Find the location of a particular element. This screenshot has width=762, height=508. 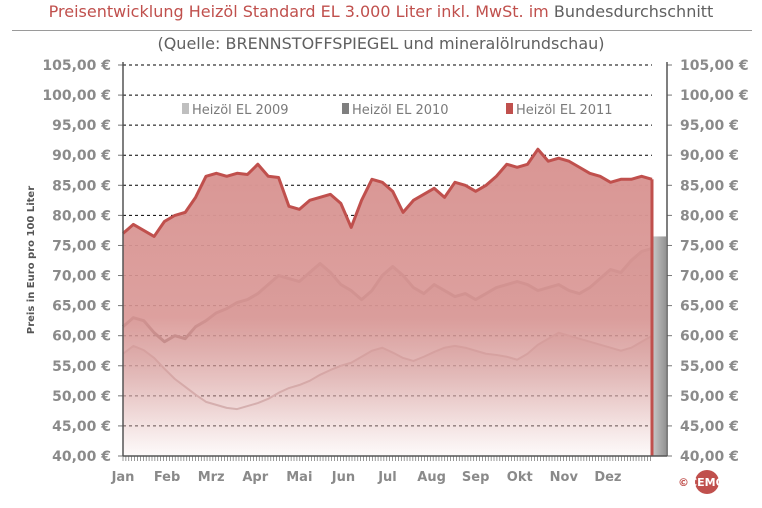

y-tick-label-left: 50,00 € is located at coordinates (81, 397).